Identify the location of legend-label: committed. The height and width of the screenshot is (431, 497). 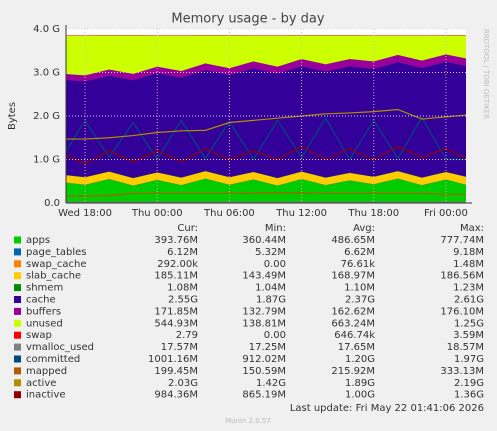
(53, 359).